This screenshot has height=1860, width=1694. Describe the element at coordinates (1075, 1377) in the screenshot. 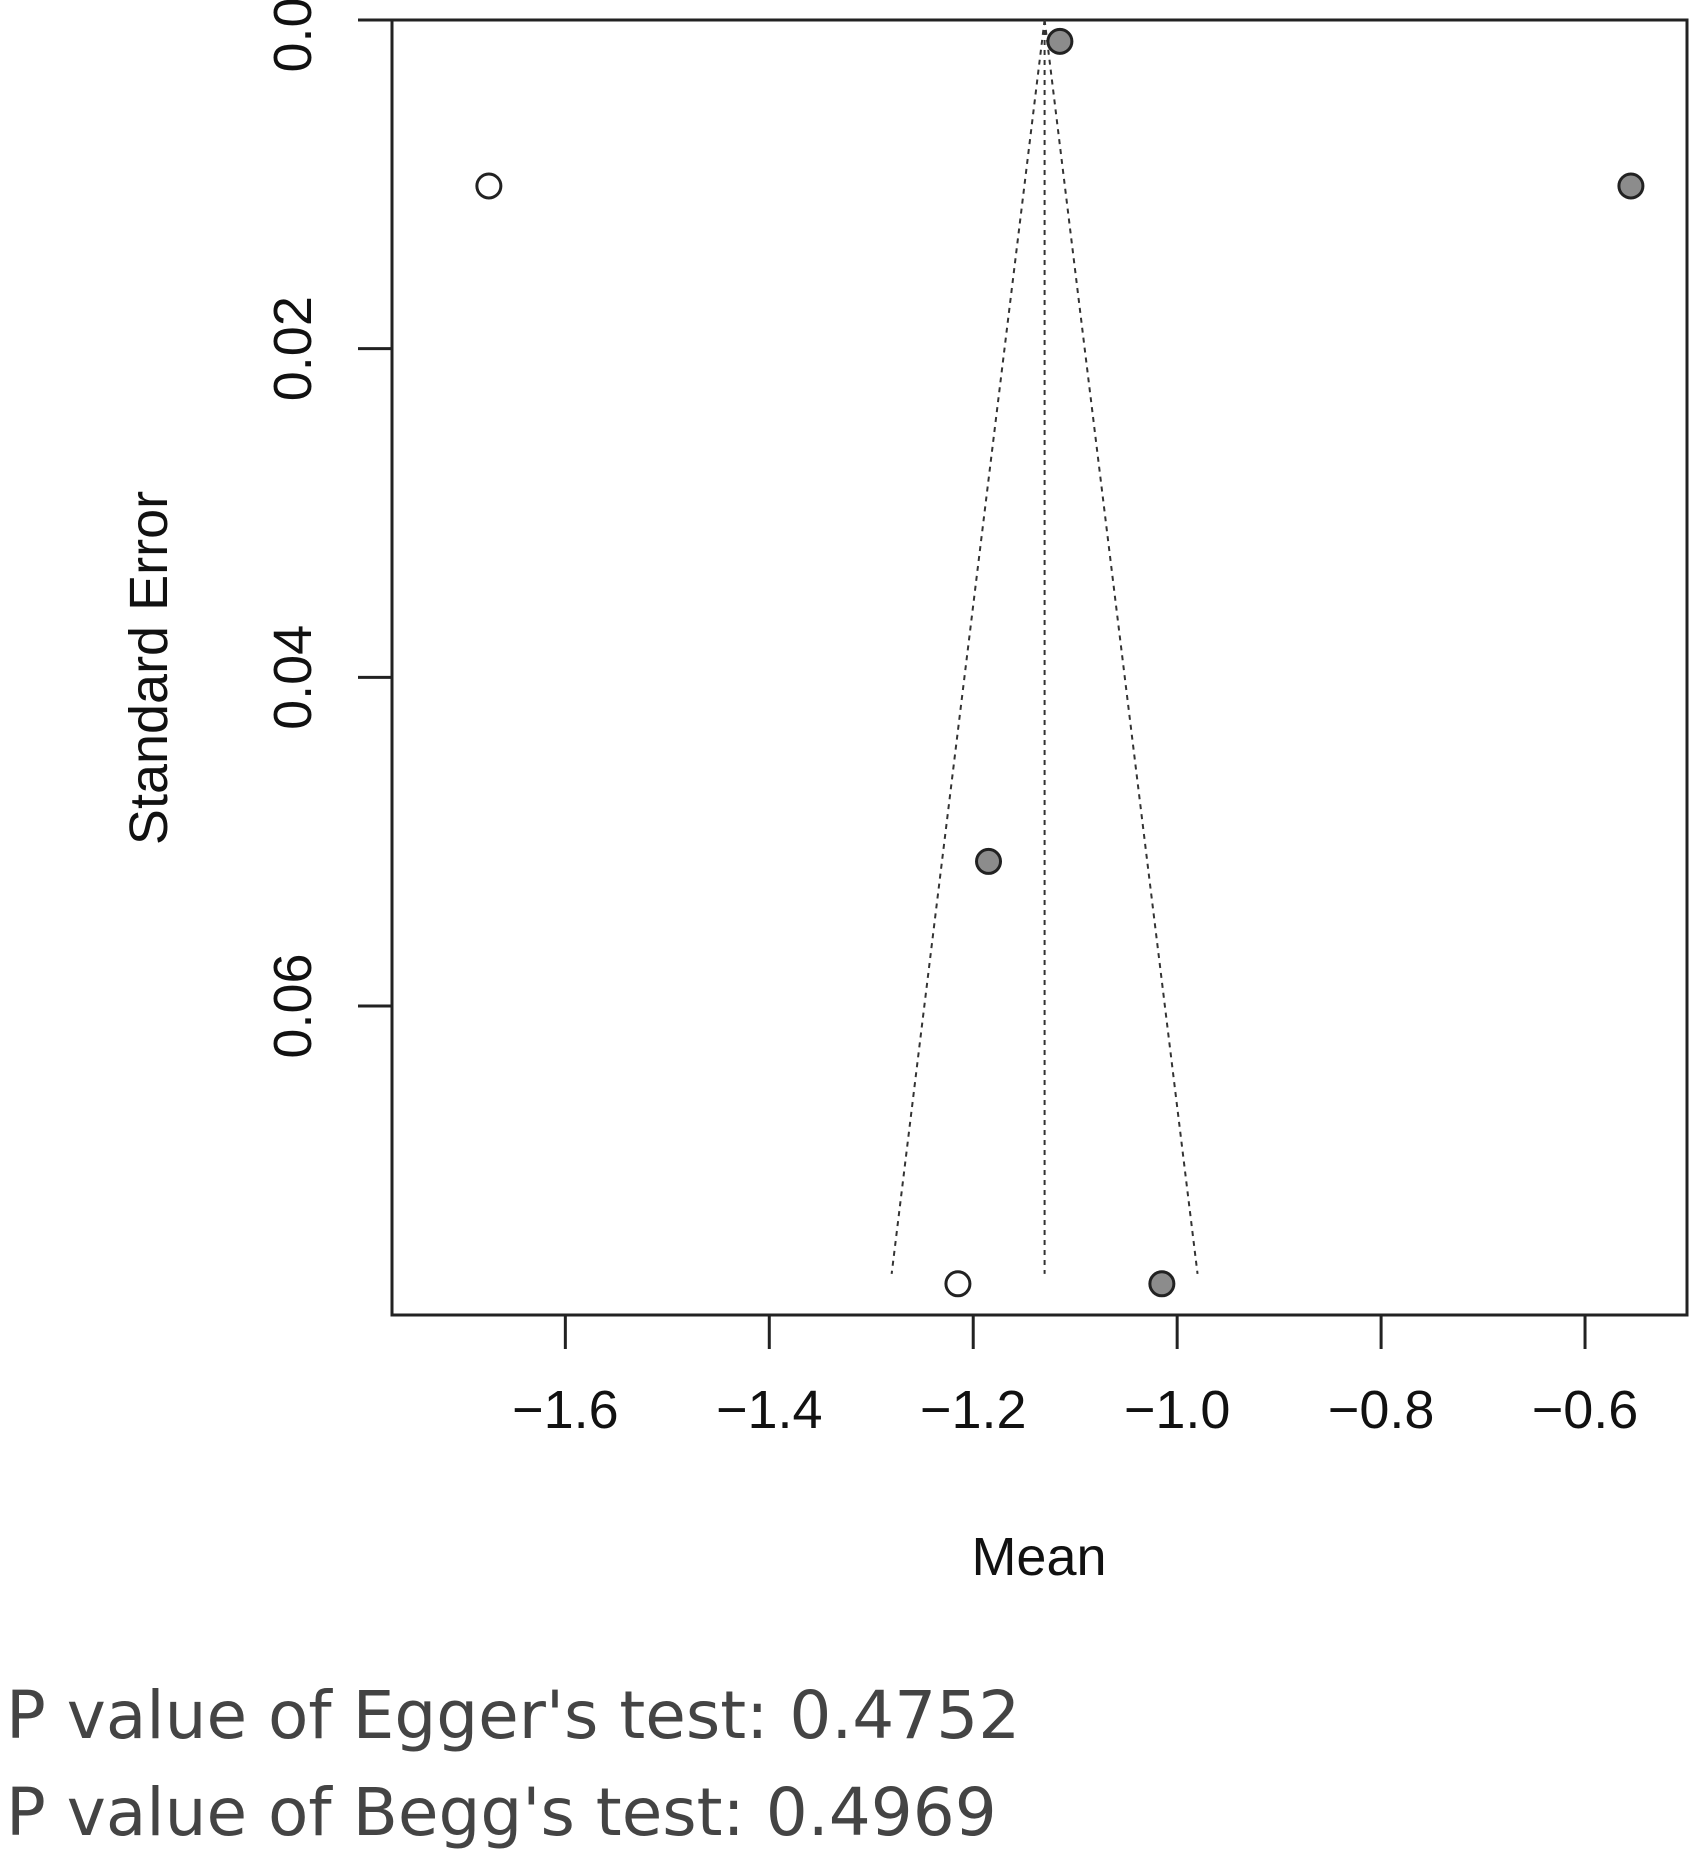

I see `x-axis: −1.6 −1.4 −1.2 −1.0 −0.8 −0.6` at that location.